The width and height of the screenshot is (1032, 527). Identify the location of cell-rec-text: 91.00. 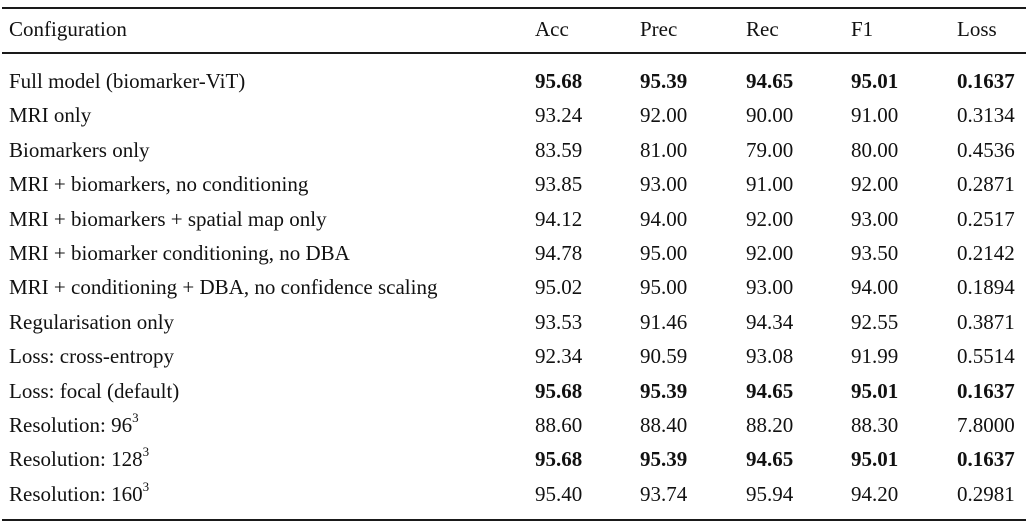
(770, 184).